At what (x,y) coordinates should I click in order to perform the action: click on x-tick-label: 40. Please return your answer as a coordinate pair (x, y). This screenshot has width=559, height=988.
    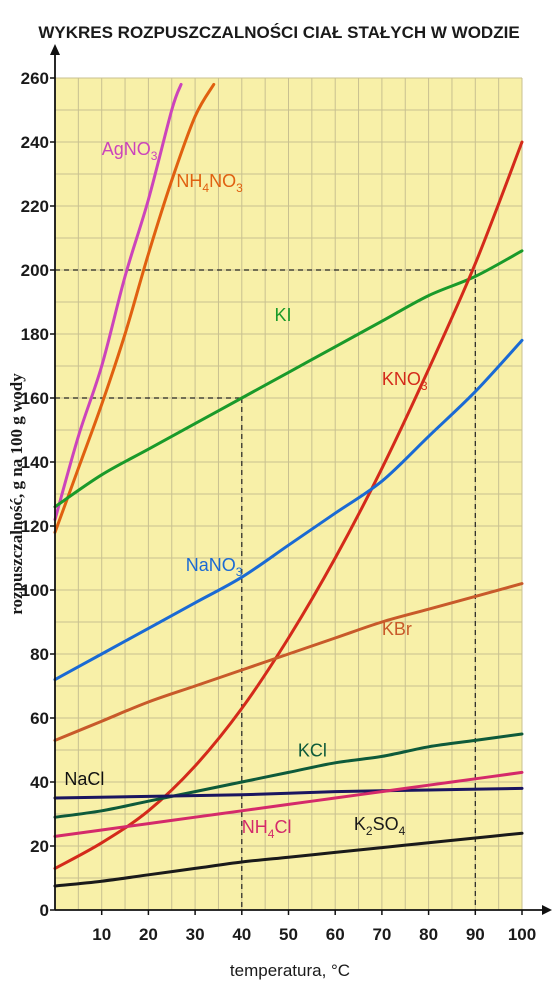
    Looking at the image, I should click on (241, 934).